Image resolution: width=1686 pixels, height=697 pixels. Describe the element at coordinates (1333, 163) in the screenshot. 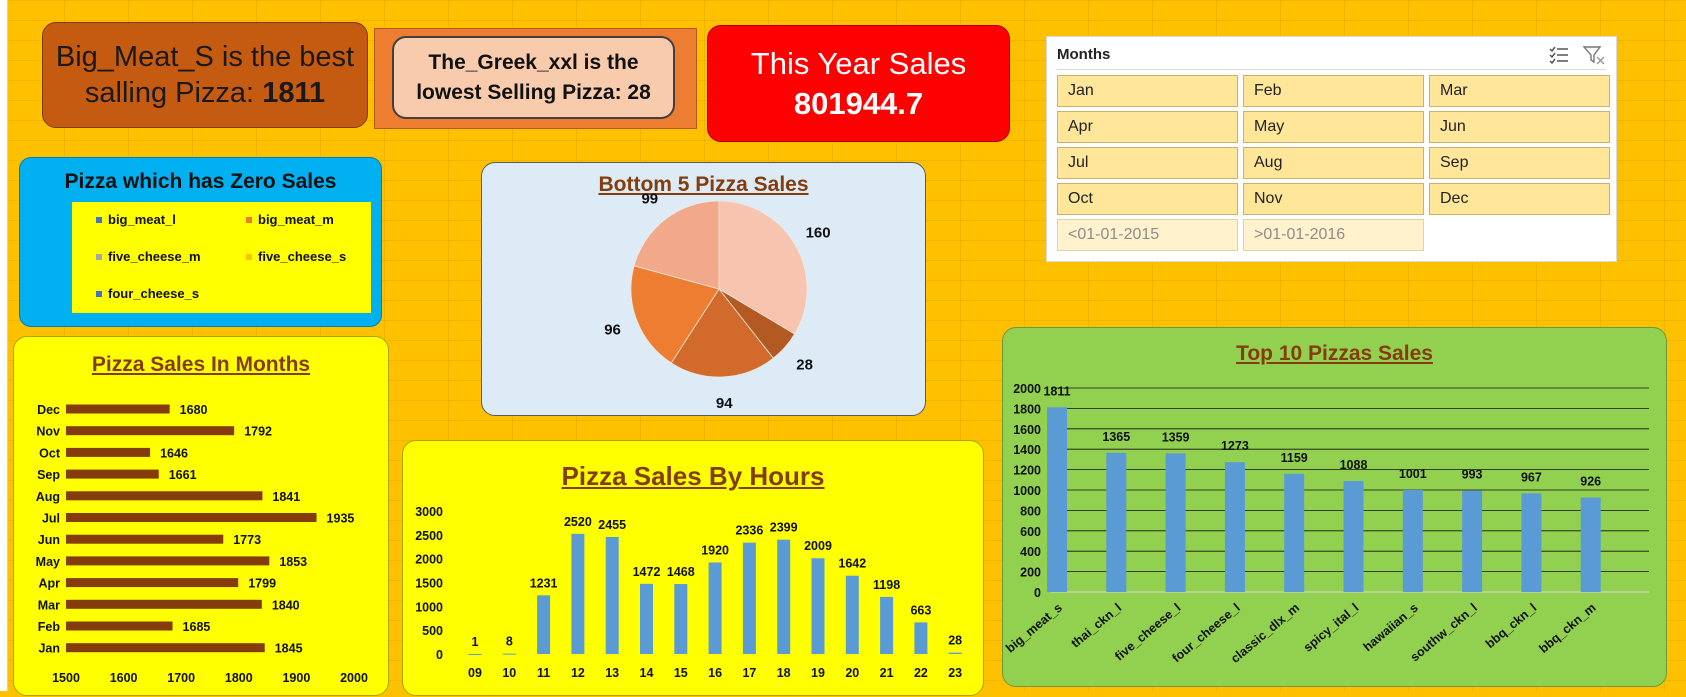

I see `slicer-item-aug: Aug` at that location.